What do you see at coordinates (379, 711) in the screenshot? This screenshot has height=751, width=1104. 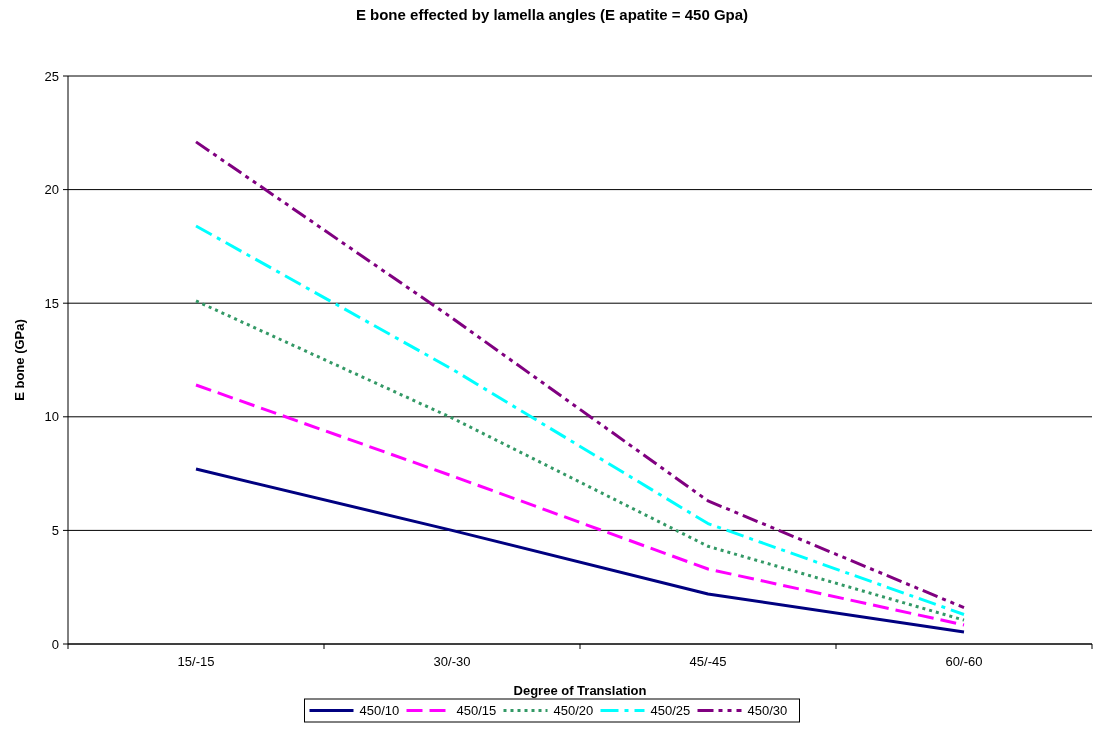 I see `legend-label: 450/10` at bounding box center [379, 711].